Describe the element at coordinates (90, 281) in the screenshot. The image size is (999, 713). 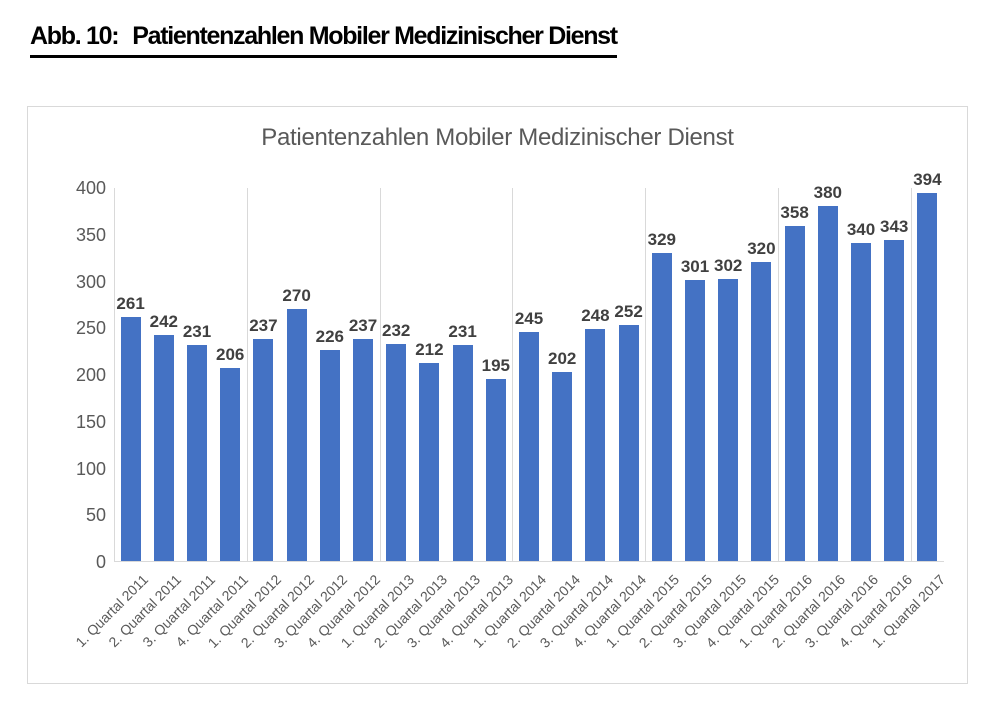
I see `y-axis-label: 300` at that location.